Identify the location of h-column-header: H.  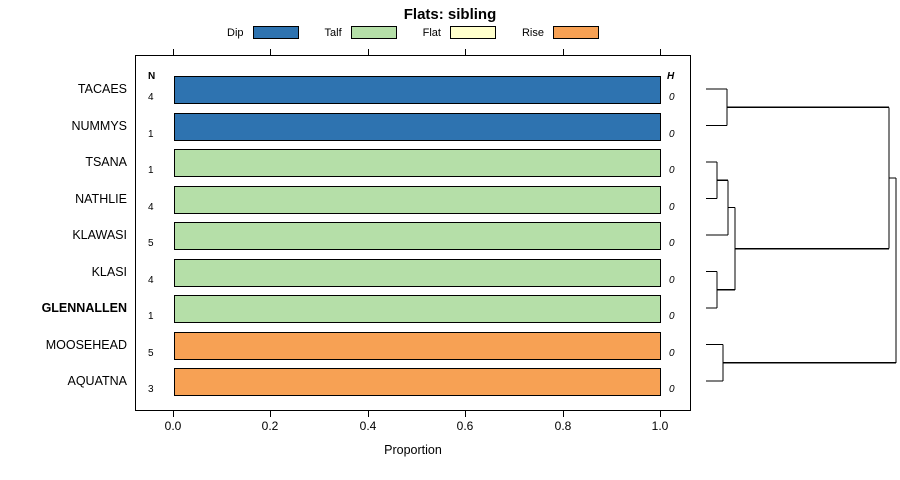
(671, 76).